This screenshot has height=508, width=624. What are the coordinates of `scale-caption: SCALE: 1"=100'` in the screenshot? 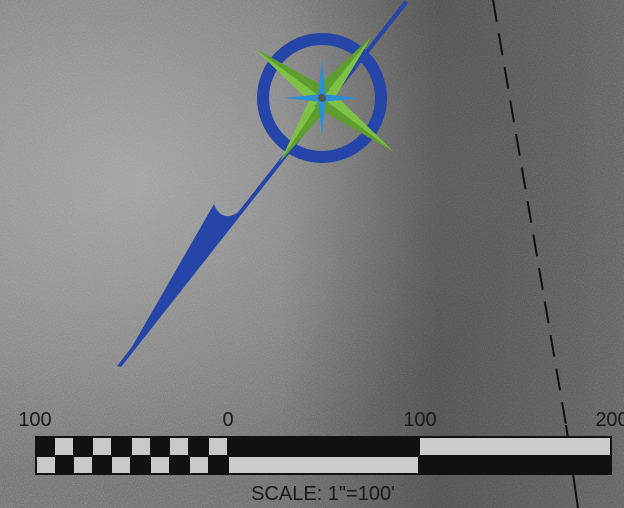 It's located at (323, 494).